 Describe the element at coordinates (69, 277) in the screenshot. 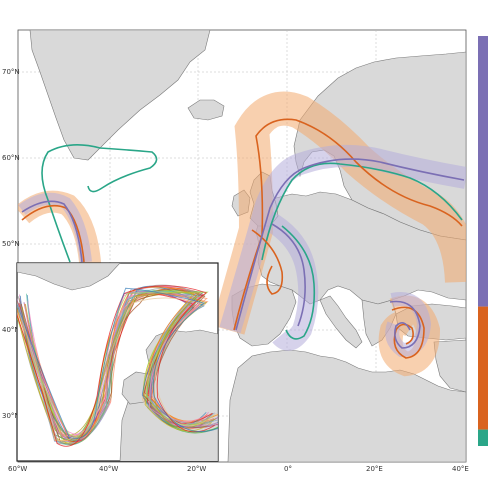

I see `inset-land-greenland` at that location.